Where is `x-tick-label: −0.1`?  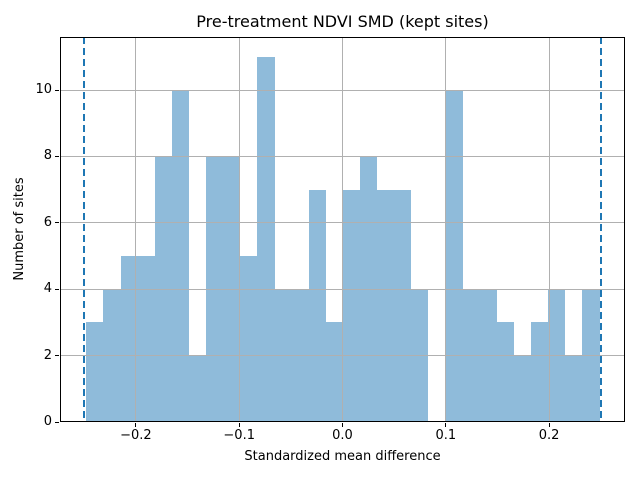 x-tick-label: −0.1 is located at coordinates (239, 435).